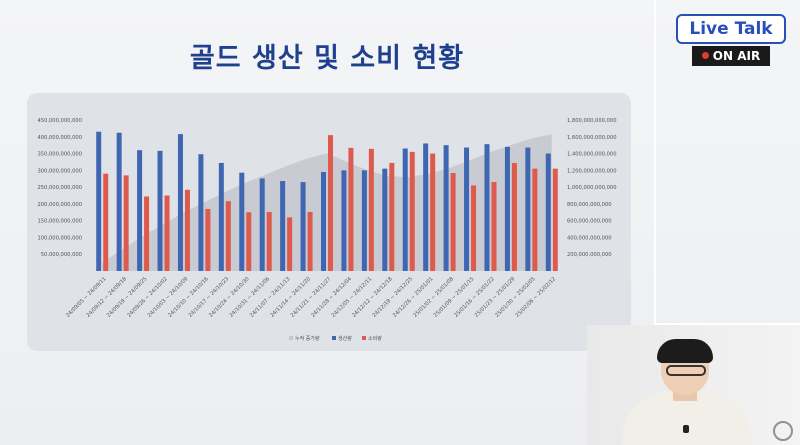 The height and width of the screenshot is (445, 800). Describe the element at coordinates (589, 205) in the screenshot. I see `y-right-tick-label: 800,000,000,000` at that location.